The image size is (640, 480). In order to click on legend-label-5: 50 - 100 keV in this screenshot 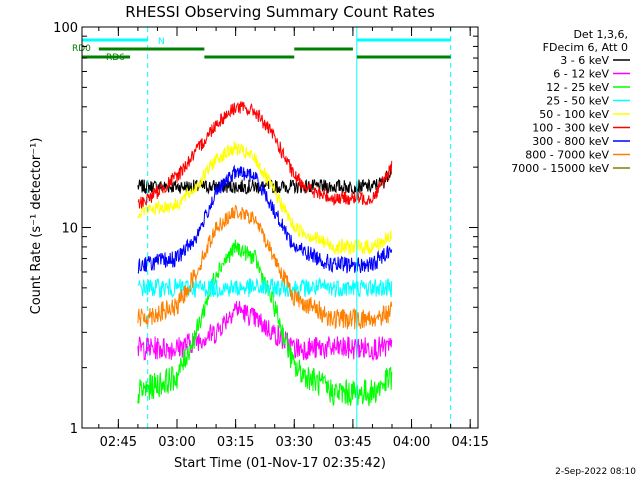, I will do `click(574, 114)`.